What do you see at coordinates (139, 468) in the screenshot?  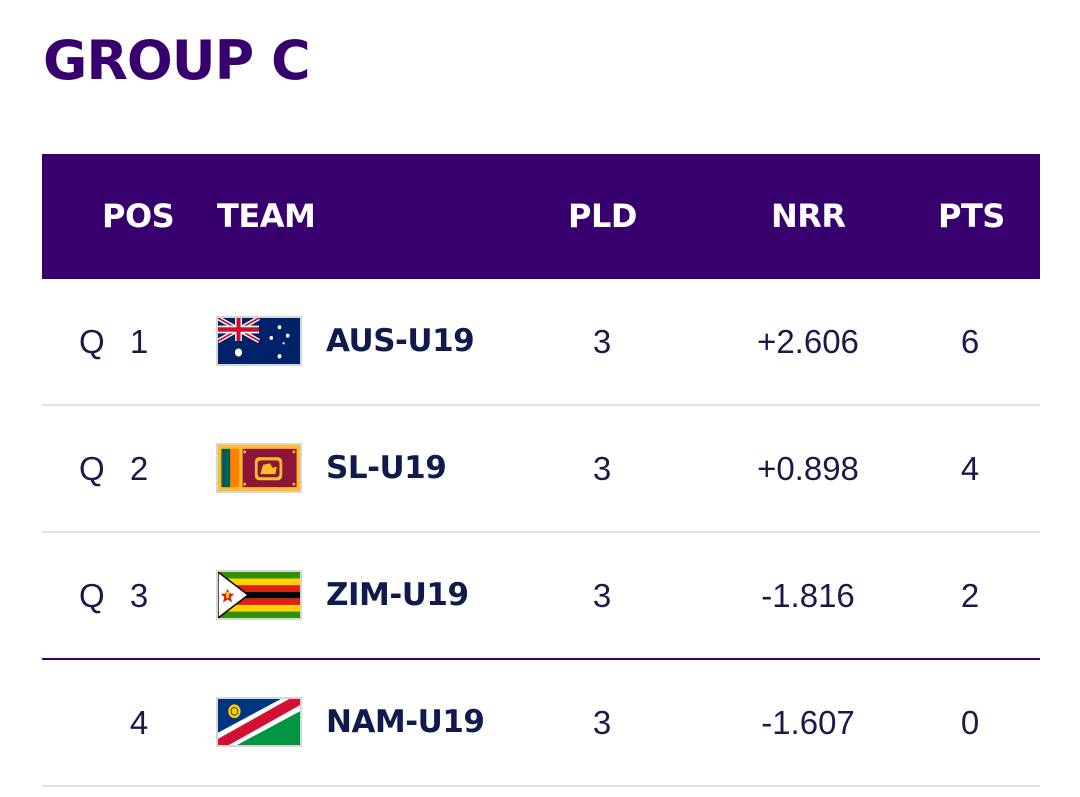 I see `position: 2` at bounding box center [139, 468].